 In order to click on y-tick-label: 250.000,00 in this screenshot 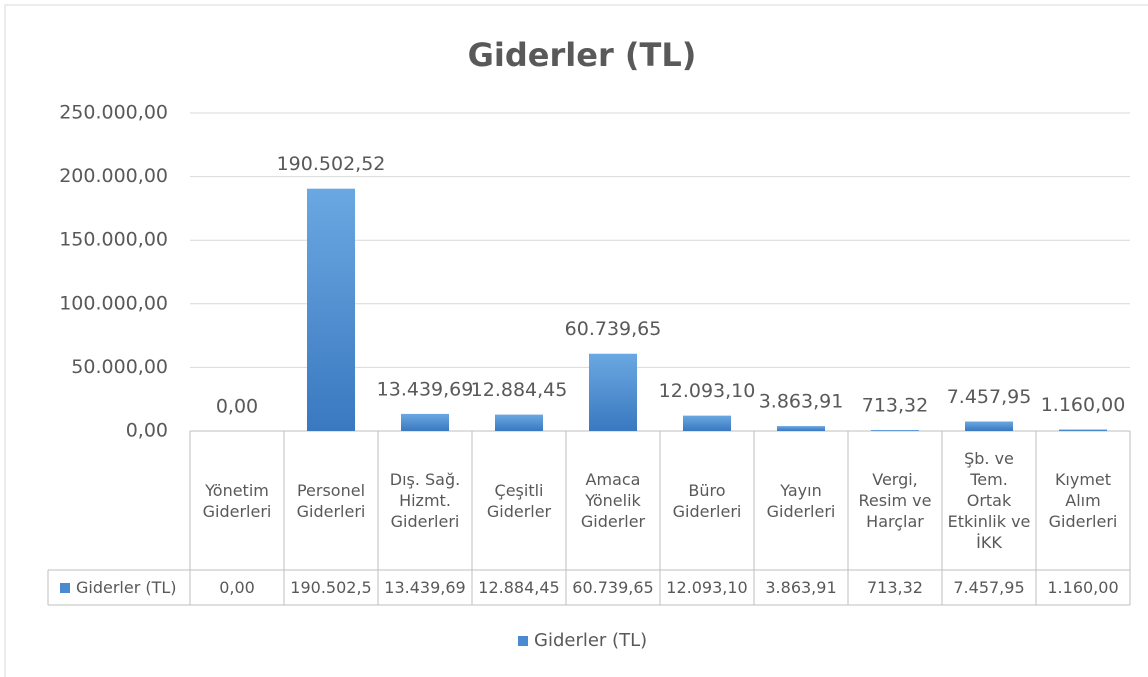, I will do `click(113, 113)`.